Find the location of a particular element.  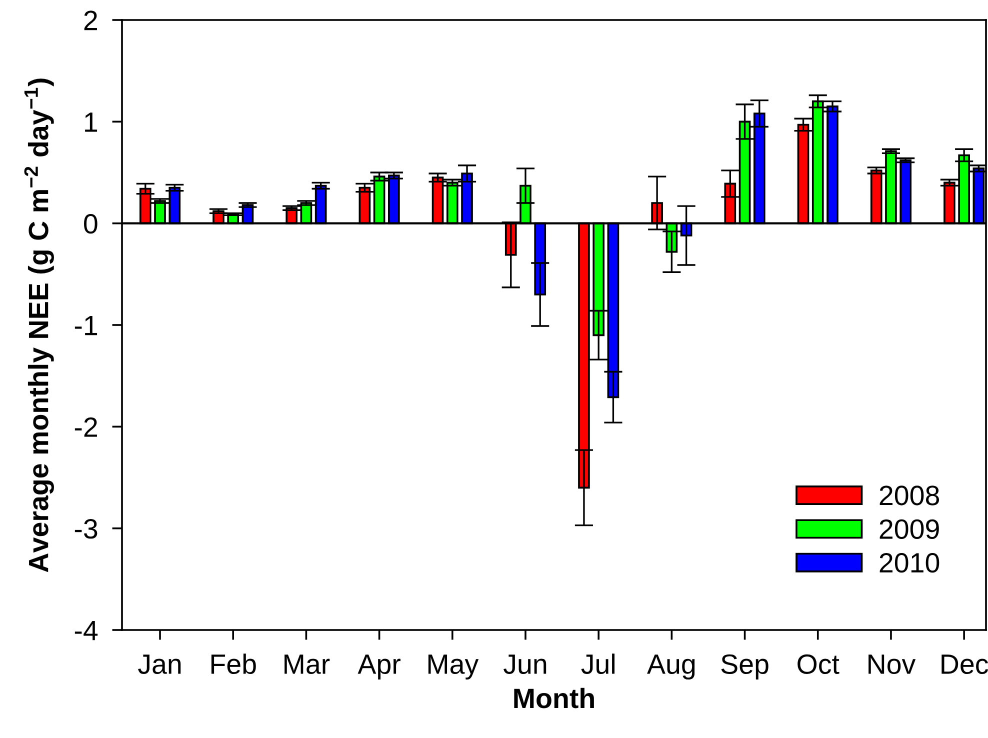

x-tick-label: Mar is located at coordinates (307, 664).